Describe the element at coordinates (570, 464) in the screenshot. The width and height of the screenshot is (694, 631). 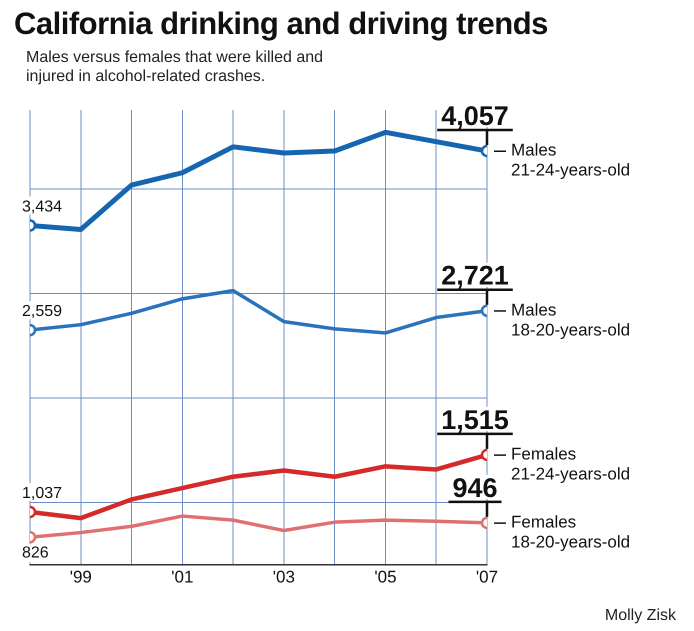
I see `series-label: Females 21-24-years-old` at that location.